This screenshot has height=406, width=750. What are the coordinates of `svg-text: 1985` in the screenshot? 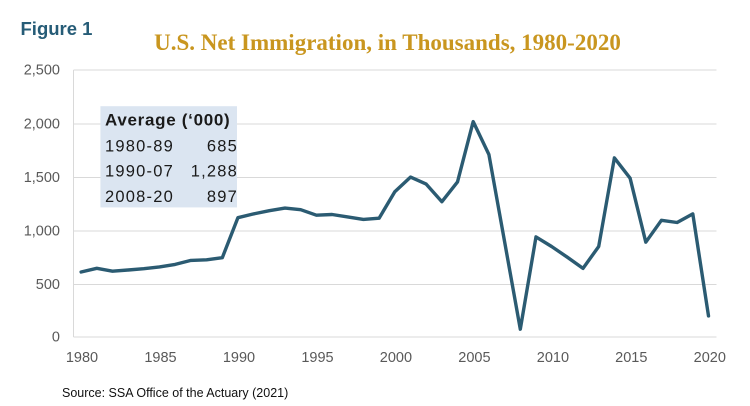 It's located at (160, 358).